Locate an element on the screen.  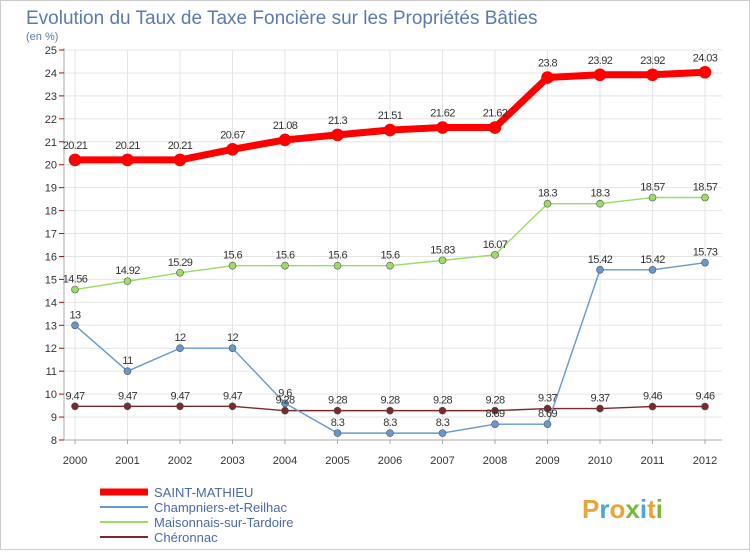
legend-label: Chéronnac is located at coordinates (186, 537).